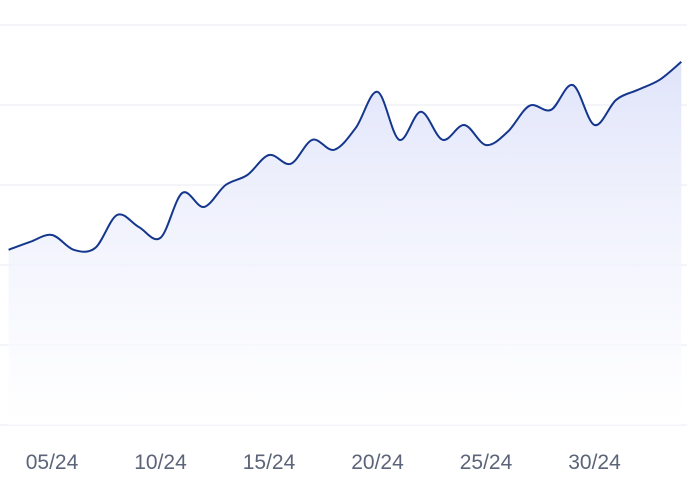 The height and width of the screenshot is (480, 687). What do you see at coordinates (160, 462) in the screenshot?
I see `x-tick-label: 10/24` at bounding box center [160, 462].